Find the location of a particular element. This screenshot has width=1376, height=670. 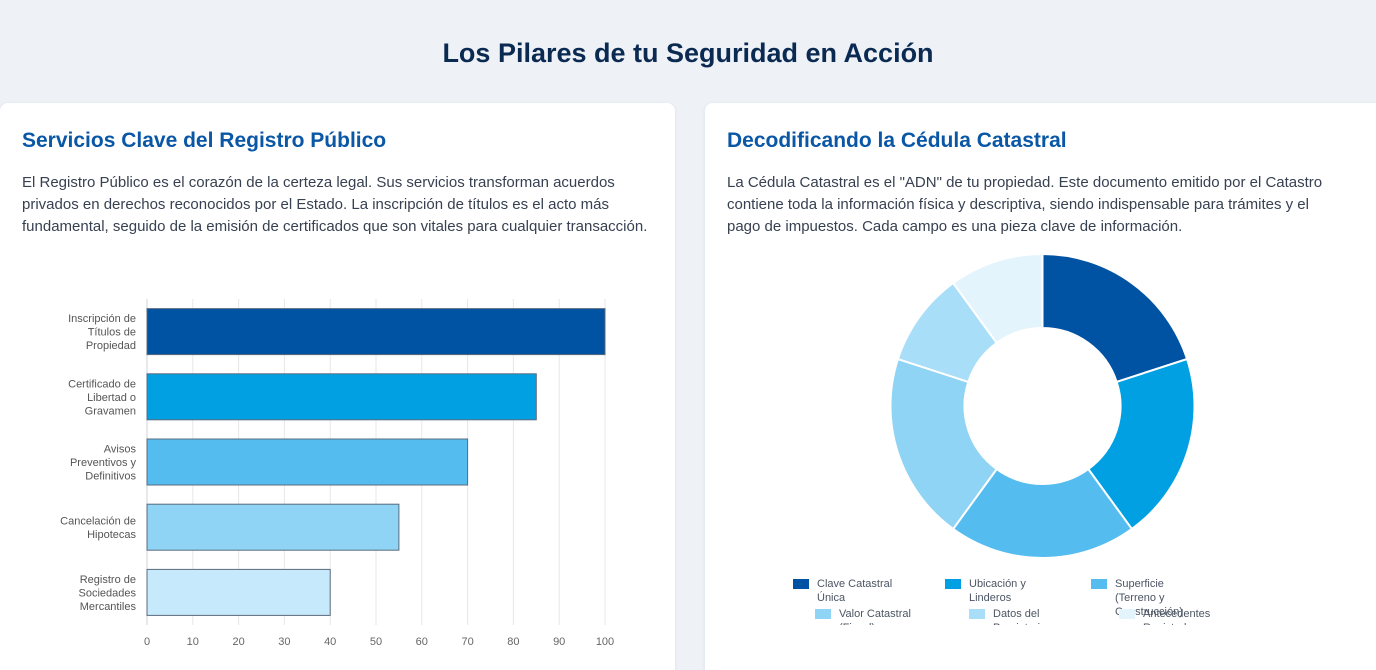

legend-item: AntecedentesRegistrales is located at coordinates (1176, 616).